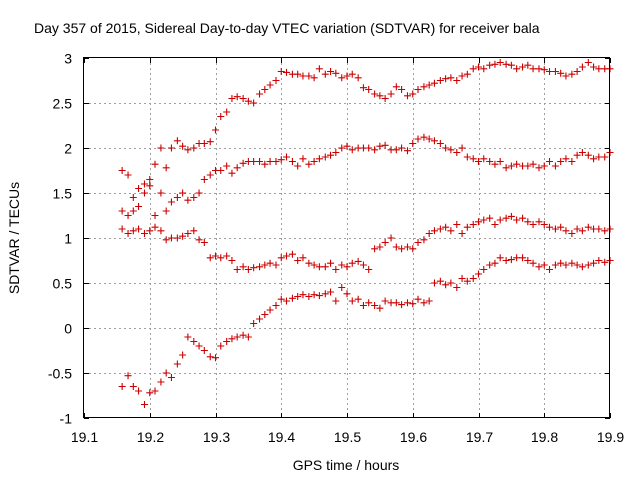  What do you see at coordinates (63, 284) in the screenshot?
I see `y-tick-label: 0.5` at bounding box center [63, 284].